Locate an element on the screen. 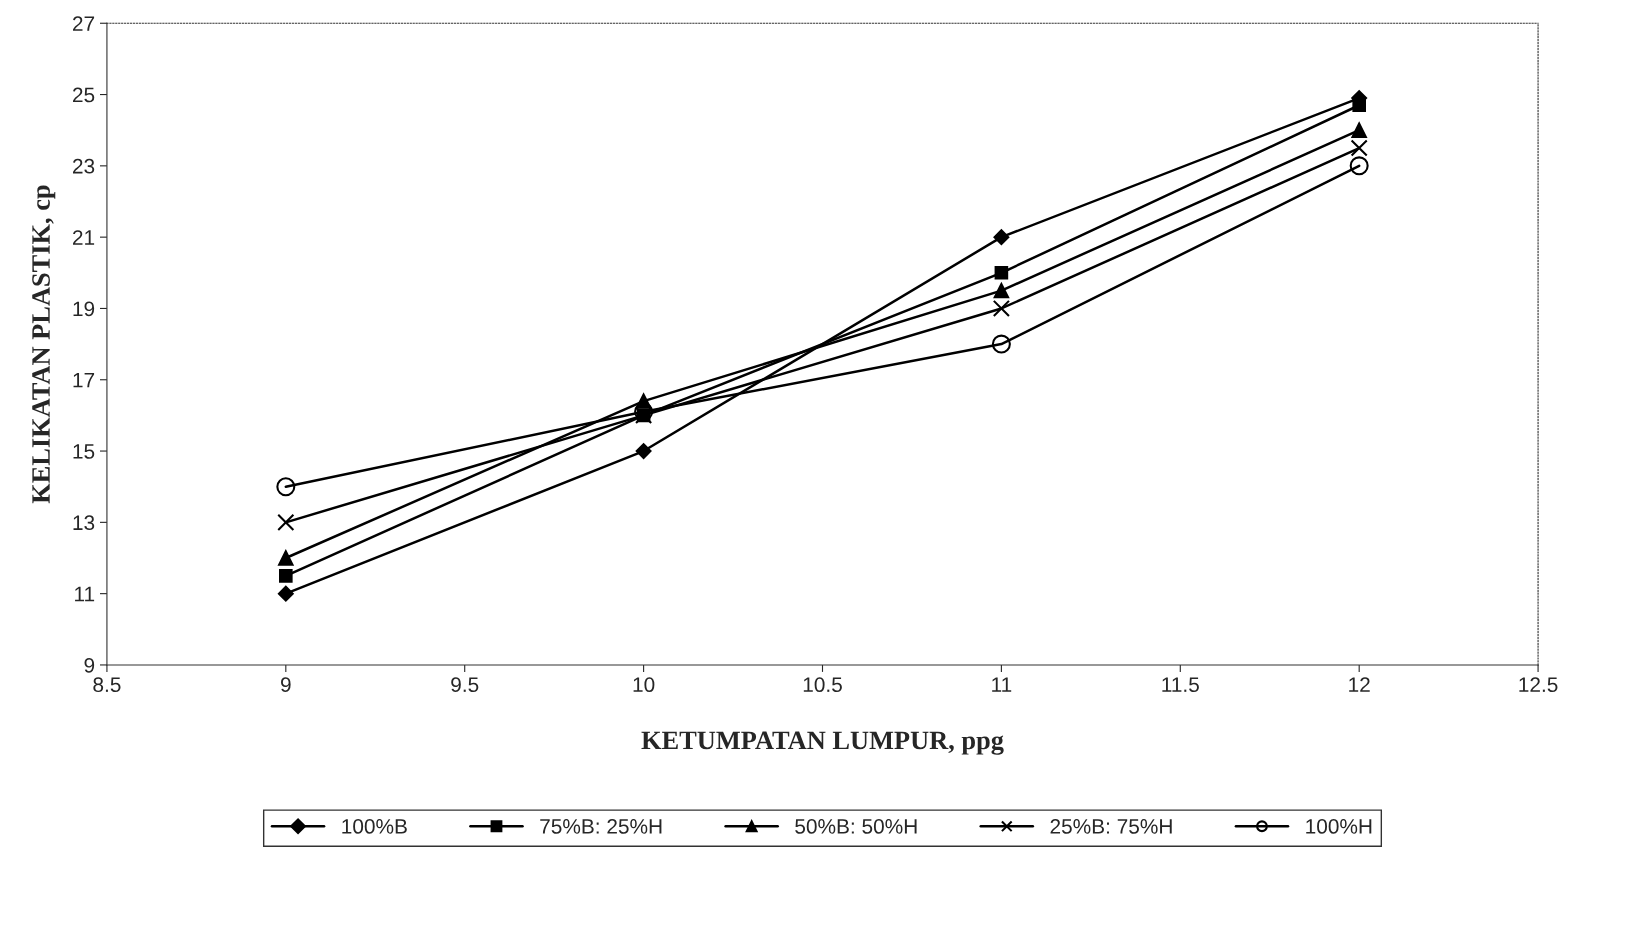  y-axis-title: KELIKATAN PLASTIK, cp is located at coordinates (44, 344).